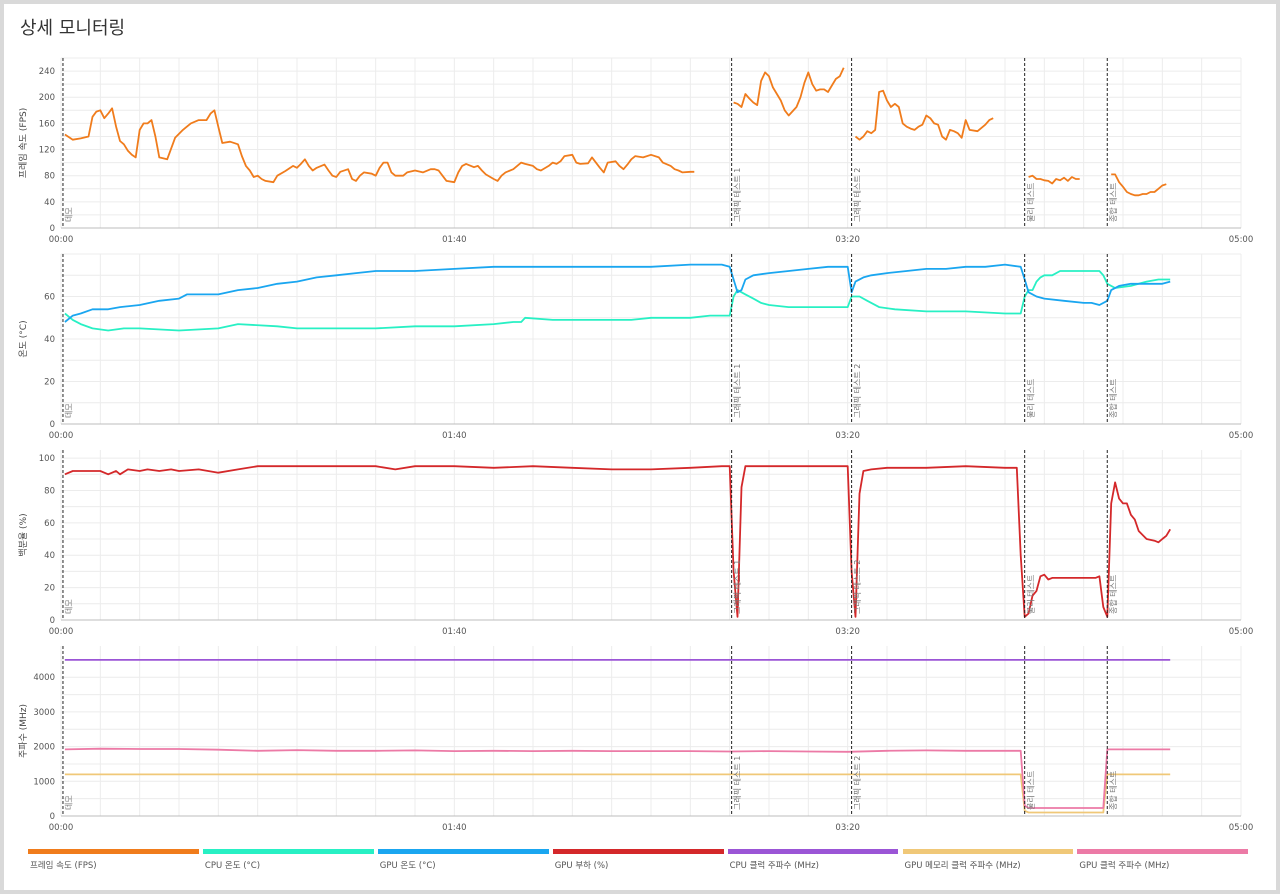 This screenshot has width=1280, height=894. Describe the element at coordinates (47, 98) in the screenshot. I see `y-tick-label: 200` at that location.